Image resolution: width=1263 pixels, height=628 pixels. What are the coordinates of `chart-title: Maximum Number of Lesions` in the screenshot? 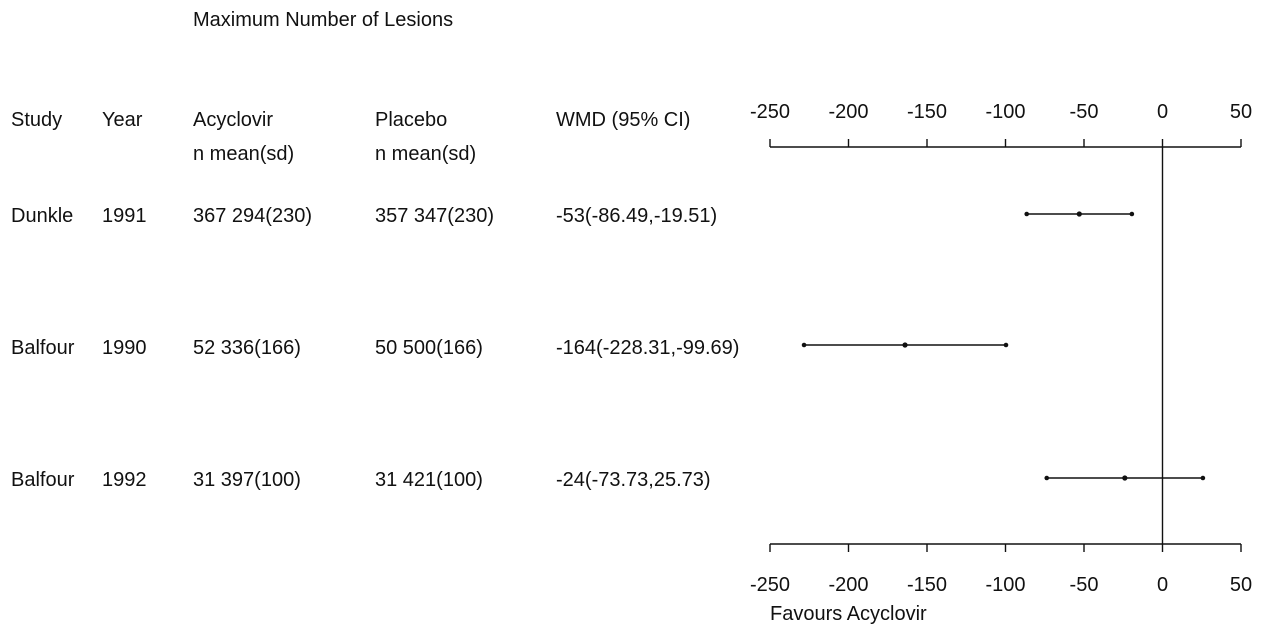 It's located at (323, 20).